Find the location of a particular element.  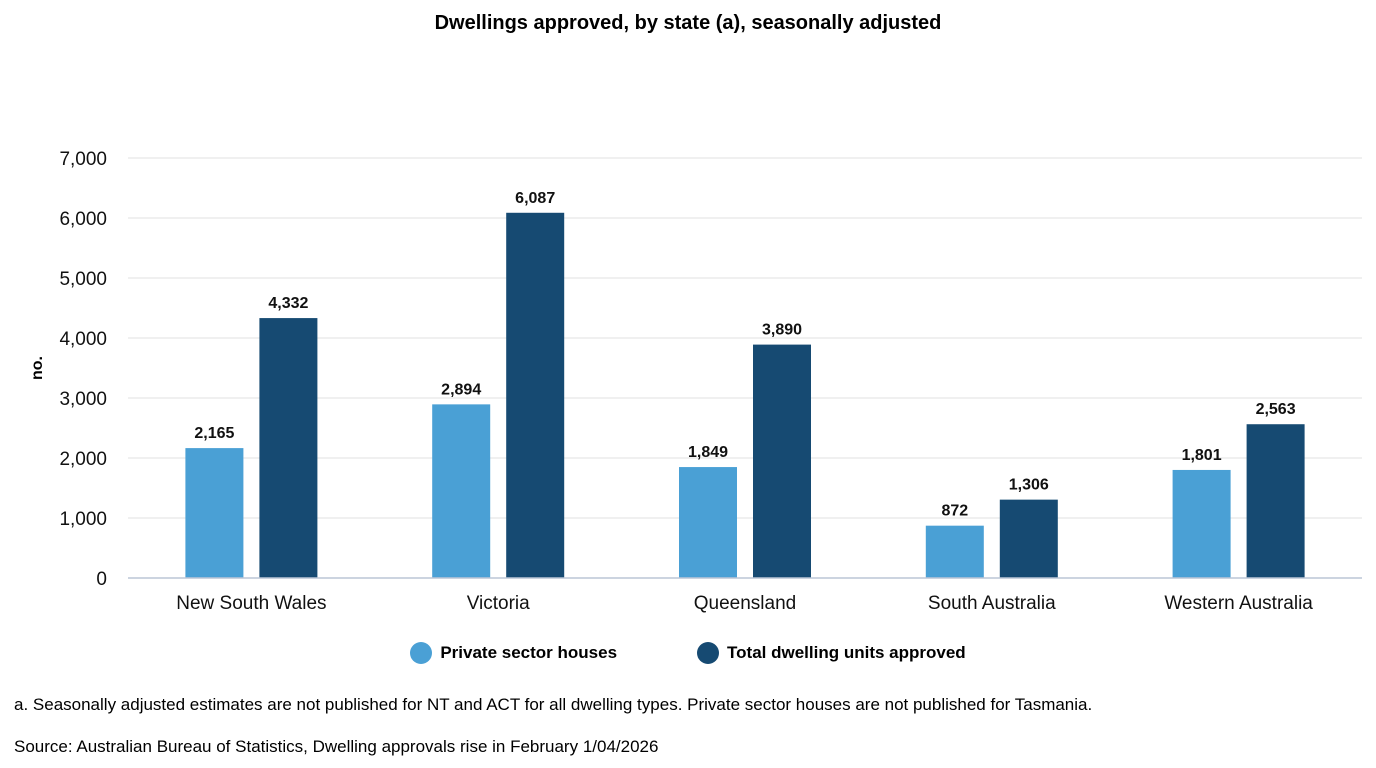

legend-item-private-sector-houses: Private sector houses is located at coordinates (513, 653).